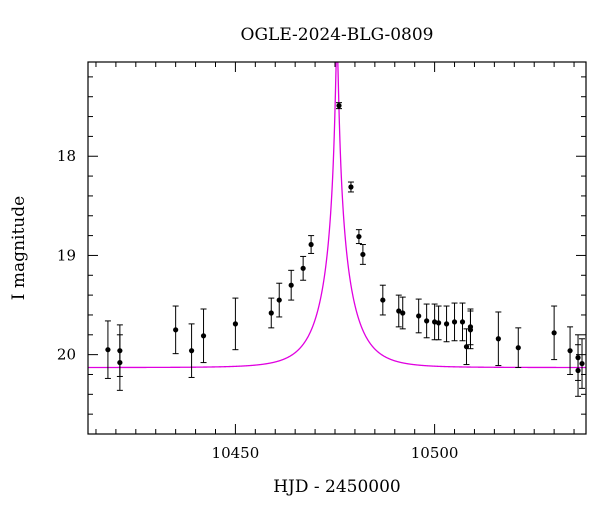  I want to click on x-tick-label: 10500, so click(435, 453).